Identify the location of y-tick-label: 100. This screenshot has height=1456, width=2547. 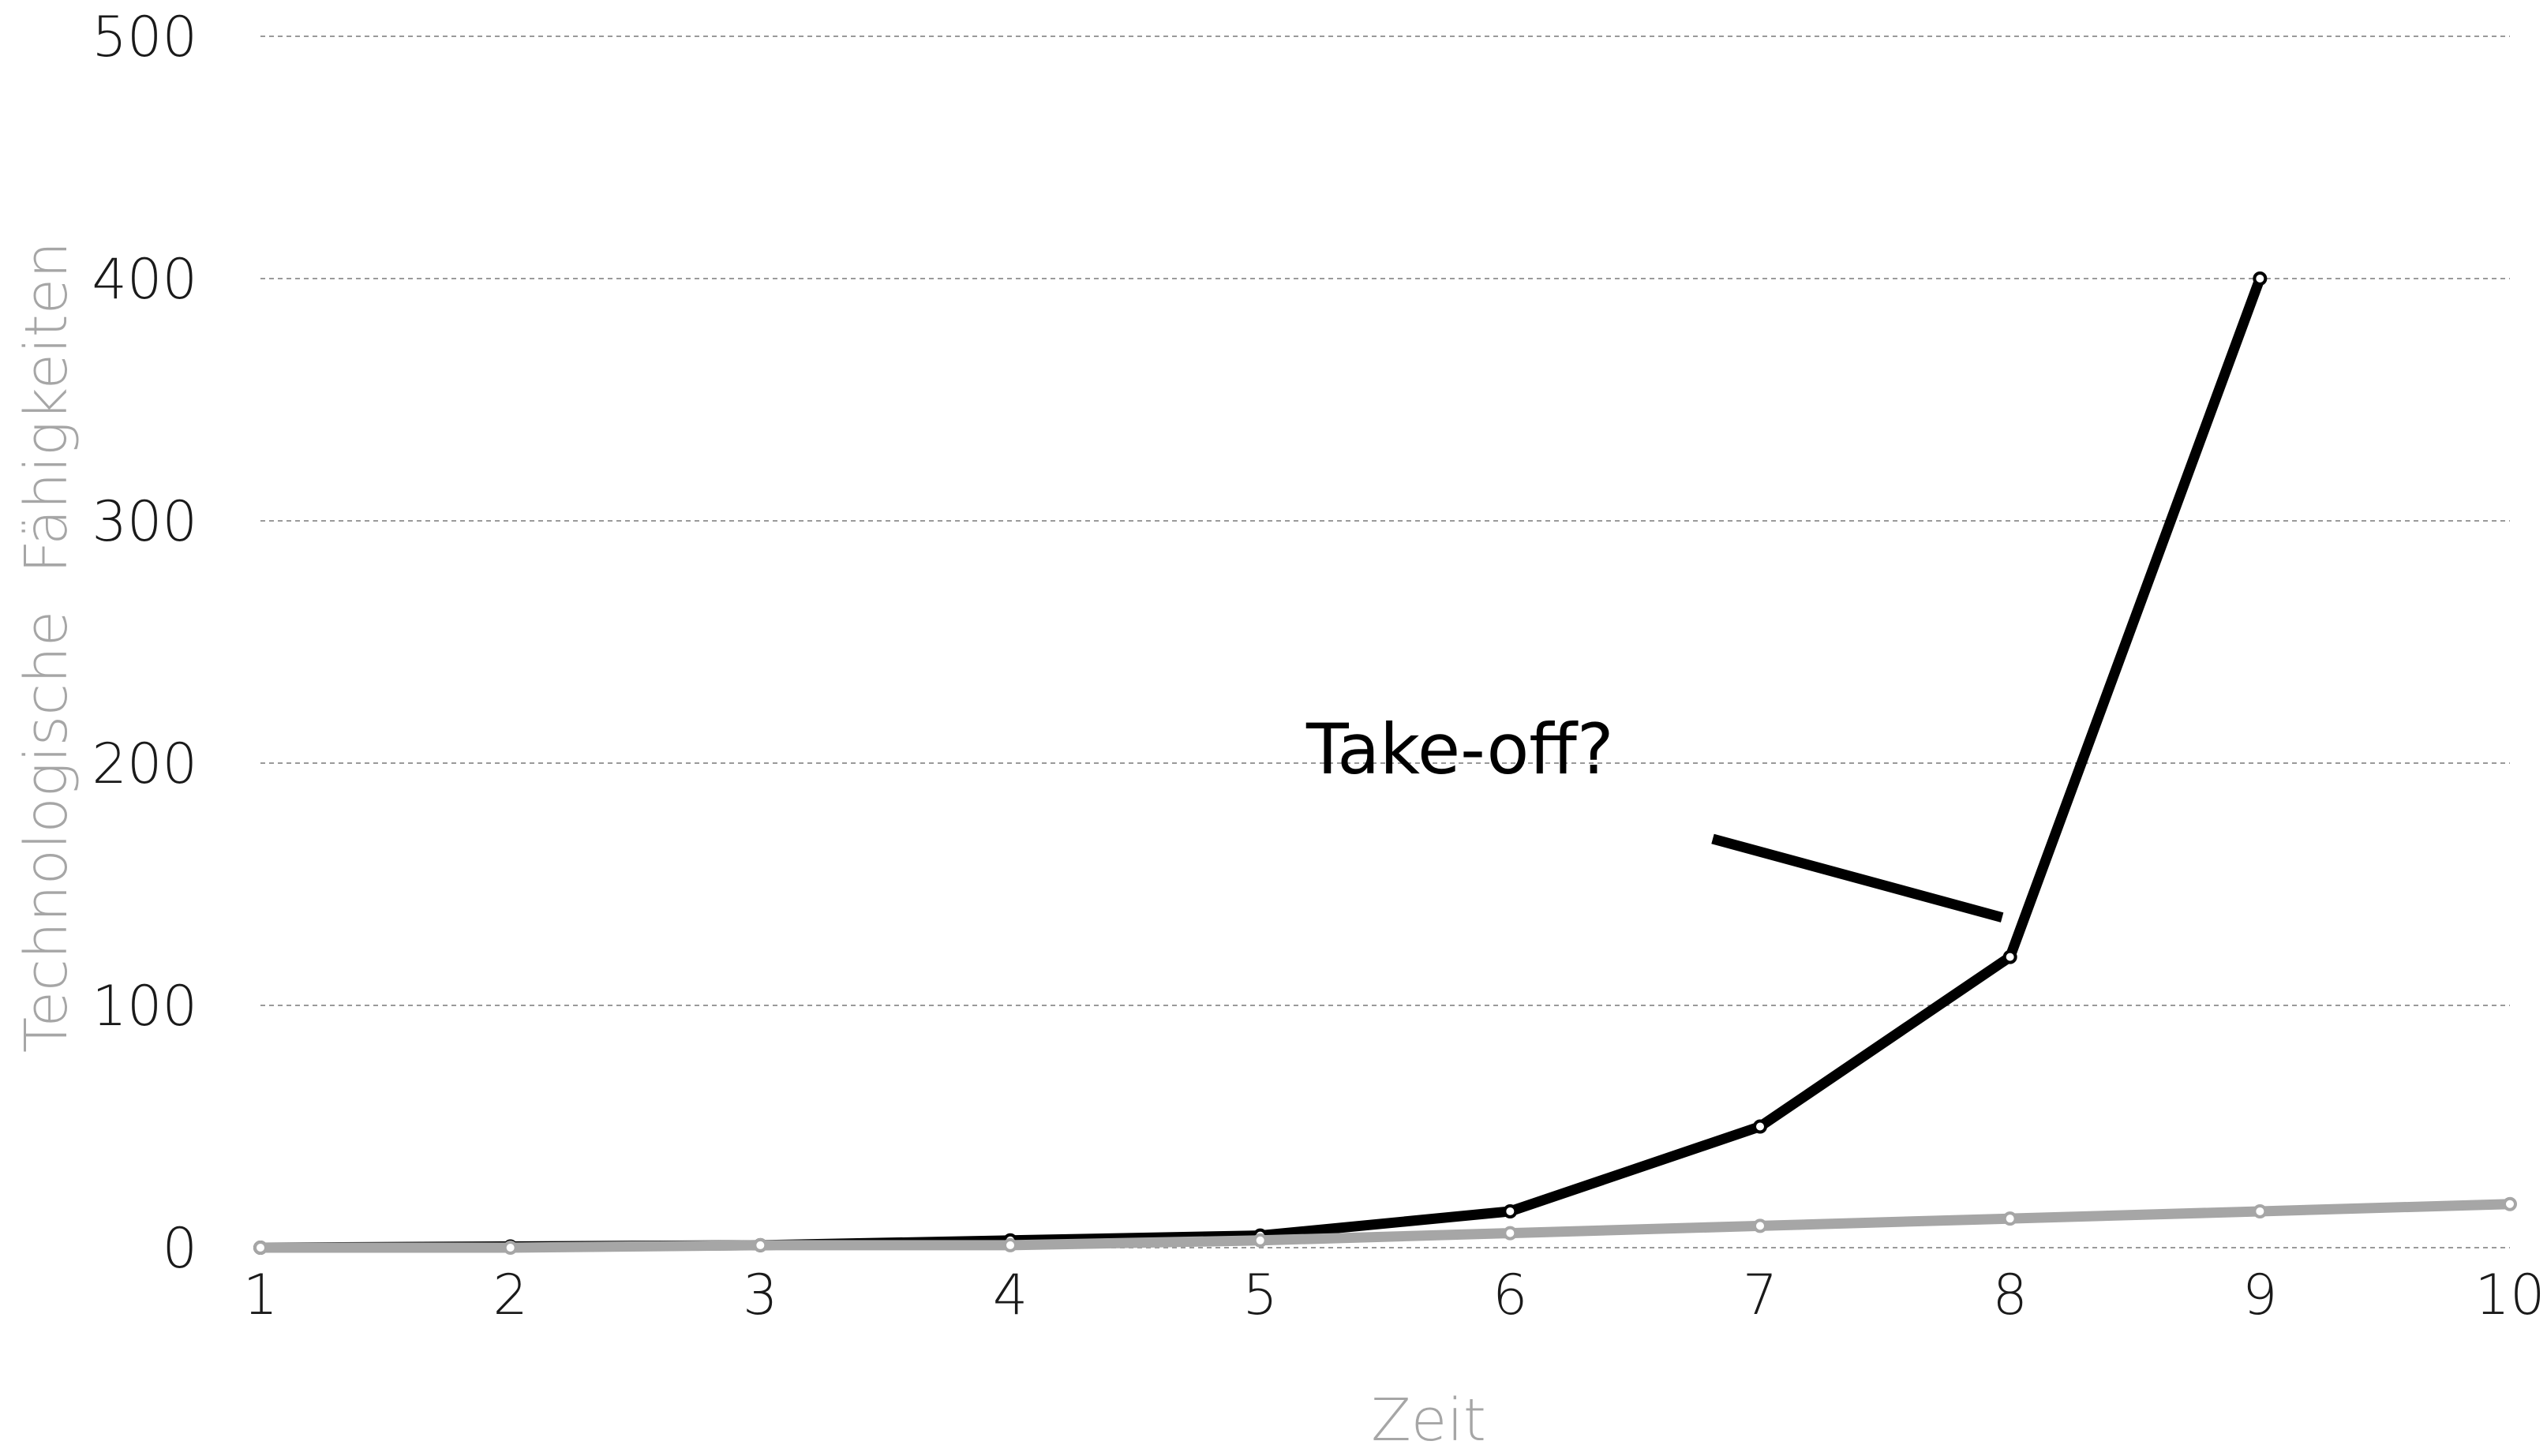
(144, 1006).